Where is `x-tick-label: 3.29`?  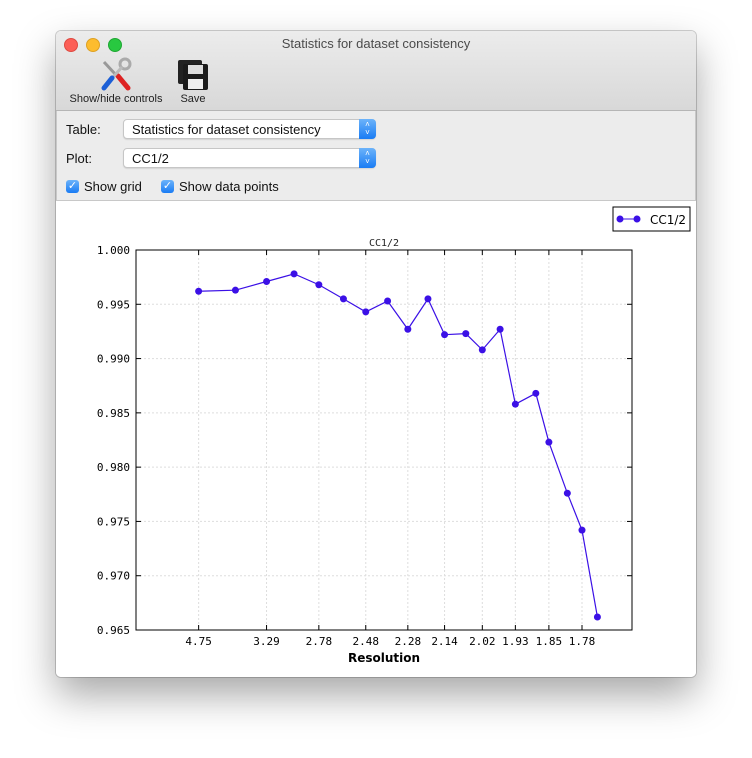 x-tick-label: 3.29 is located at coordinates (266, 641).